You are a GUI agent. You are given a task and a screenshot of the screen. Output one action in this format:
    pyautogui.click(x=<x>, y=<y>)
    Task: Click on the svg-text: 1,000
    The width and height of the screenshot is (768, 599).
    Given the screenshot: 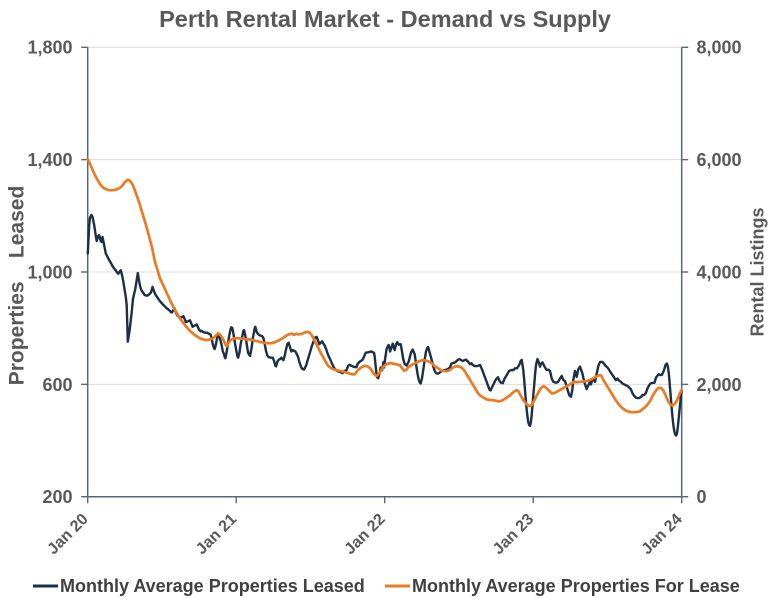 What is the action you would take?
    pyautogui.click(x=49, y=272)
    